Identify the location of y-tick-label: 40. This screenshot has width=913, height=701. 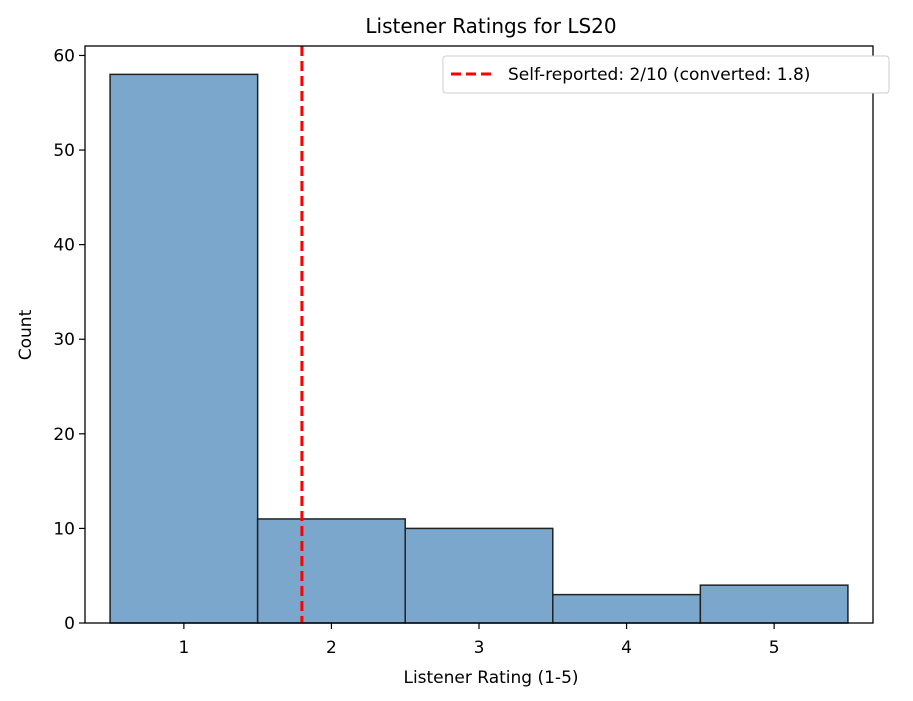
(64, 246).